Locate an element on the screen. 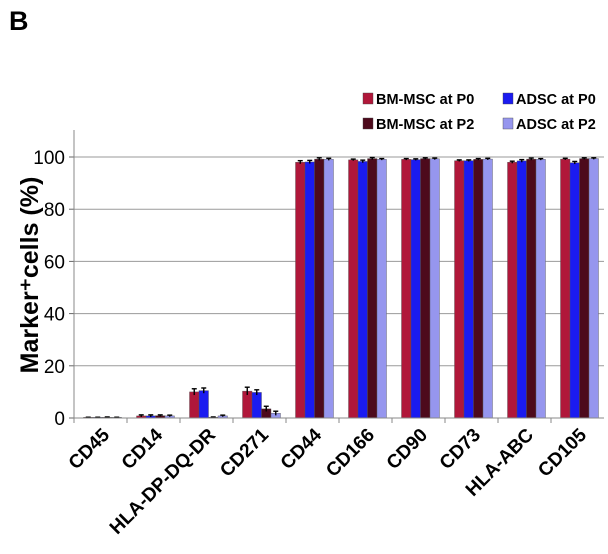 The width and height of the screenshot is (608, 554). y-tick-label: 100 is located at coordinates (49, 158).